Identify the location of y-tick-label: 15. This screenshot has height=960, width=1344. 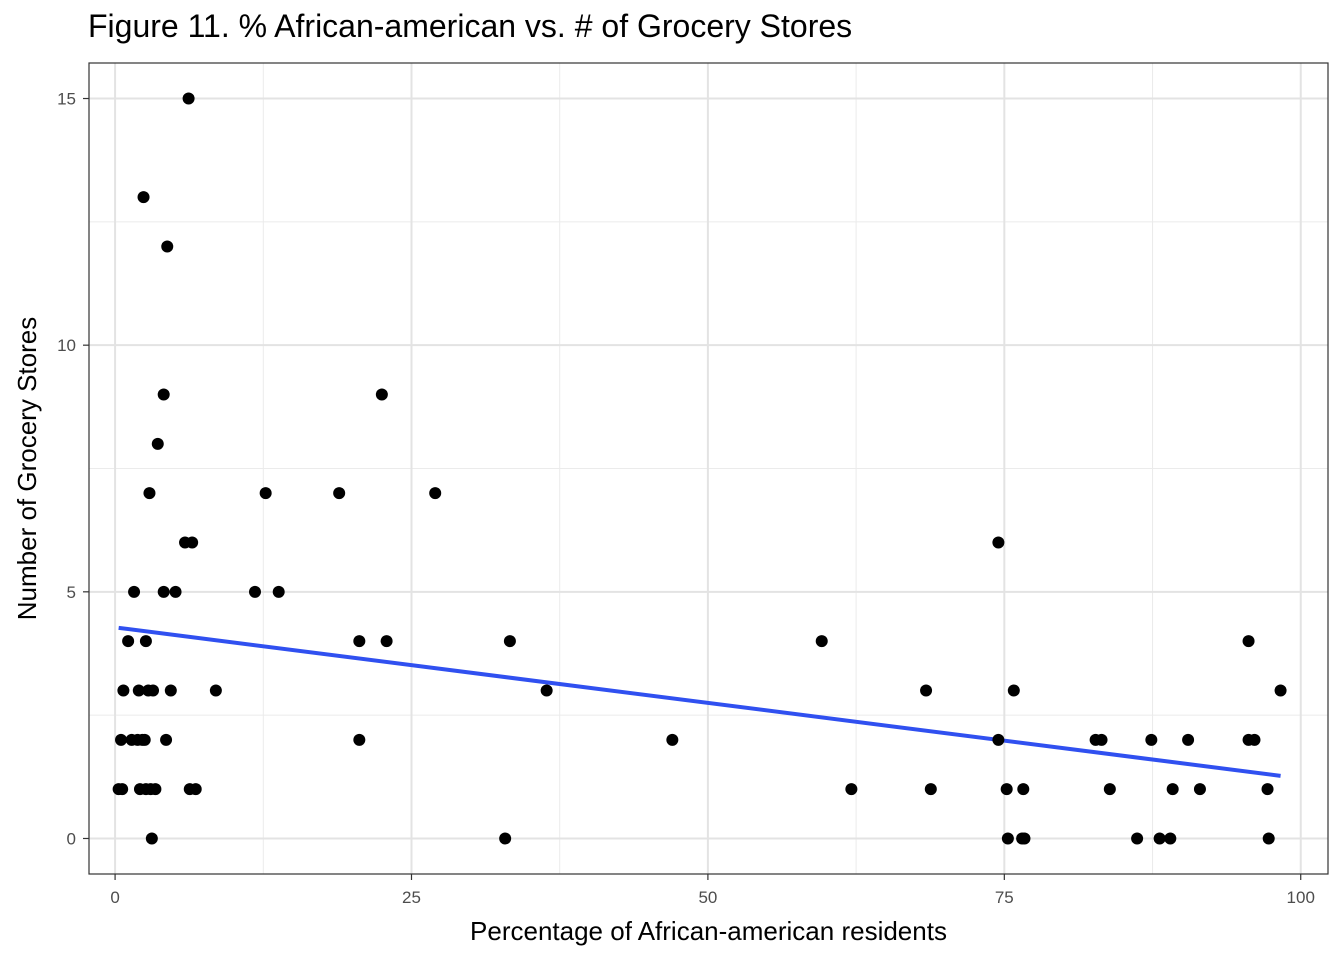
(66, 99).